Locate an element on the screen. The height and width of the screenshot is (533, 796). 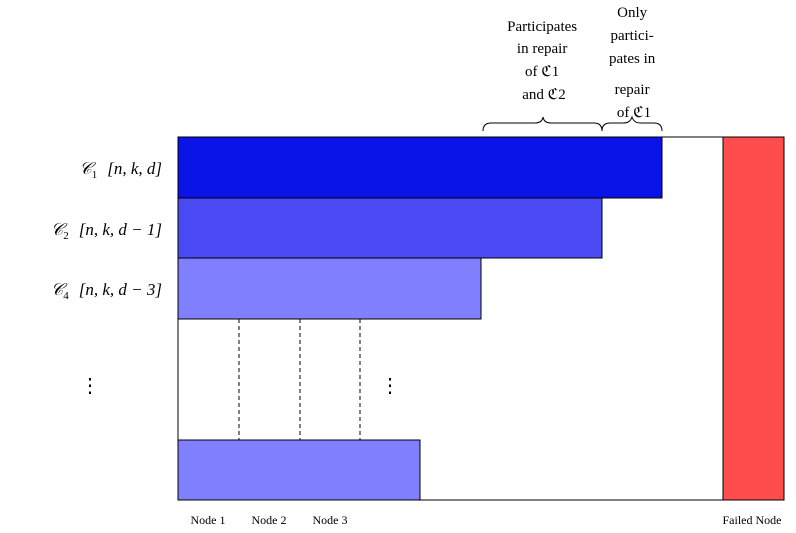
row-label-c4: 𝒞4 [n, k, d − 3] is located at coordinates (106, 291).